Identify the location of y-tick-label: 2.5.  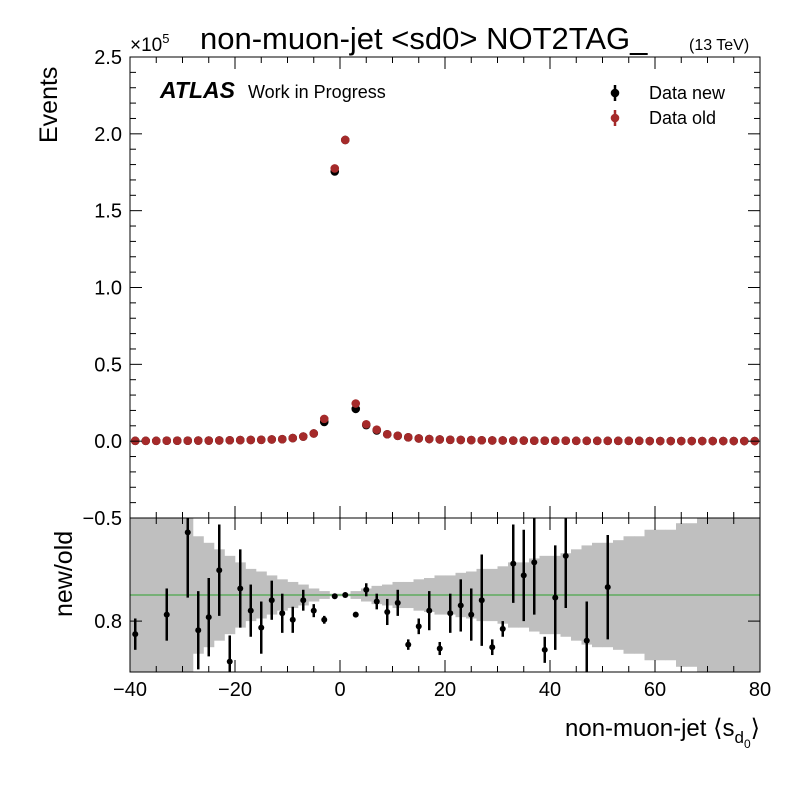
(108, 58).